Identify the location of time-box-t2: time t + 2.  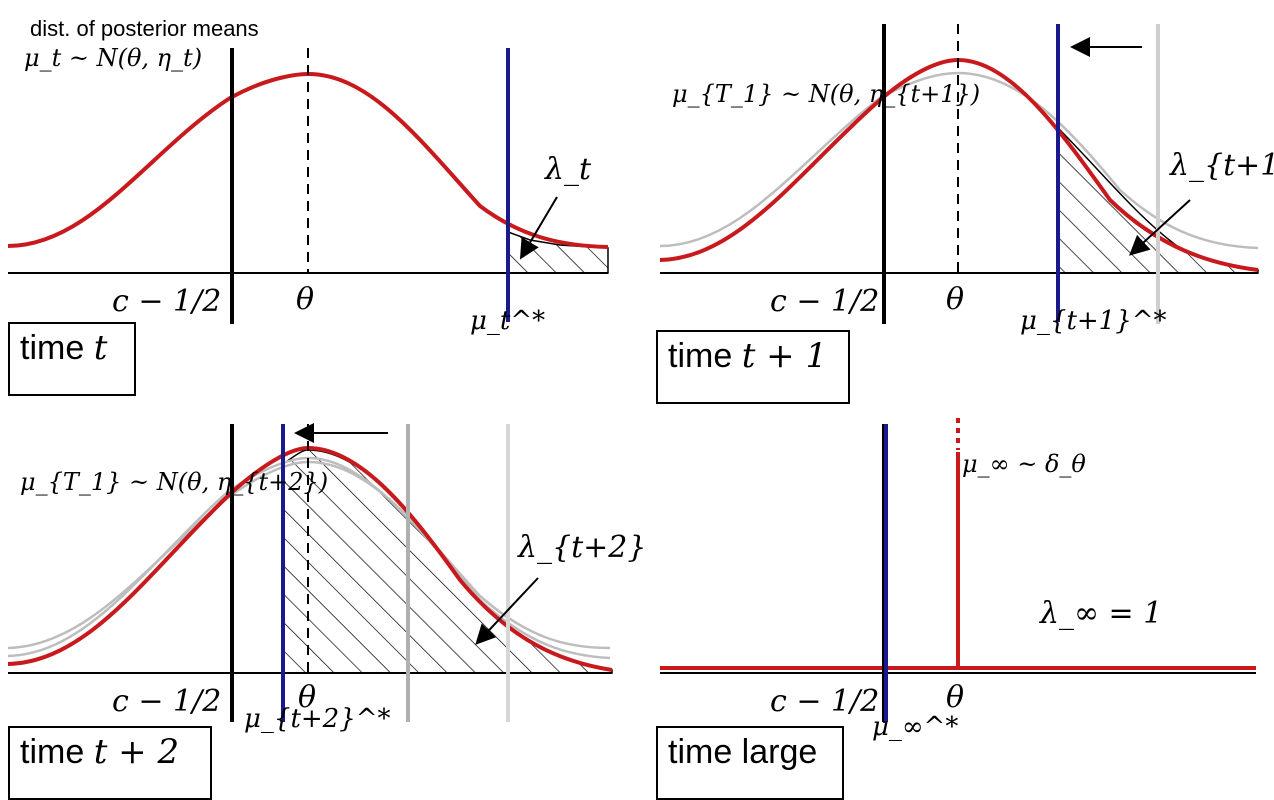
(110, 763).